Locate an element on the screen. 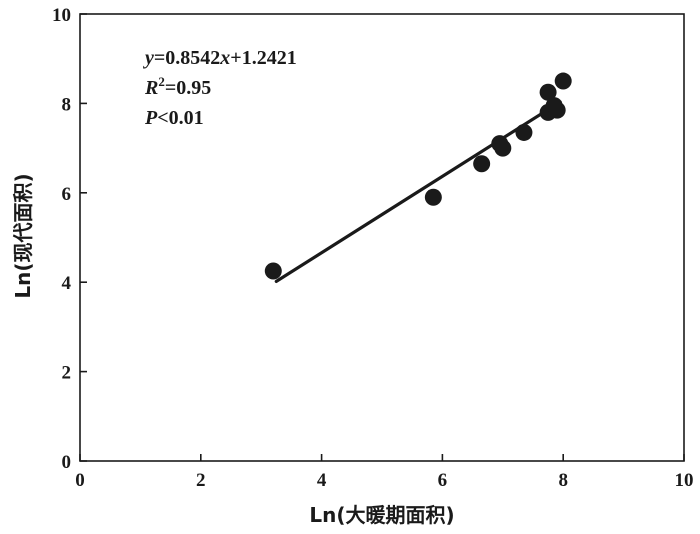  fit-line-group is located at coordinates (418, 191).